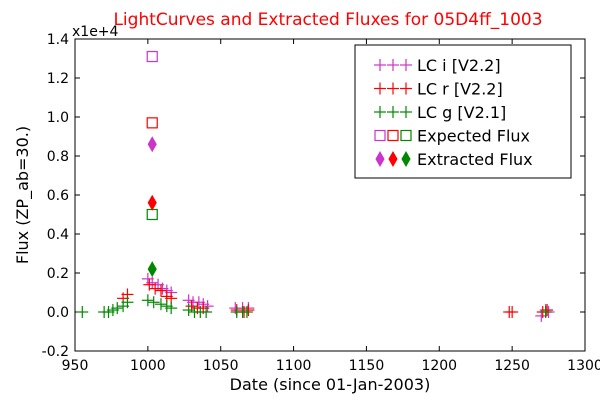 The height and width of the screenshot is (400, 600). What do you see at coordinates (439, 366) in the screenshot?
I see `x-tick-label: 1200` at bounding box center [439, 366].